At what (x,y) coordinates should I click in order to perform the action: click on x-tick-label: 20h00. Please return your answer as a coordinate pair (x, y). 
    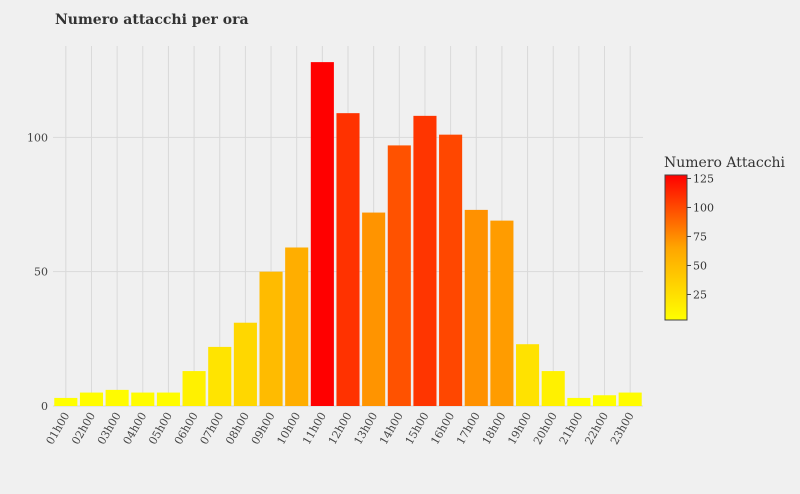
    Looking at the image, I should click on (545, 428).